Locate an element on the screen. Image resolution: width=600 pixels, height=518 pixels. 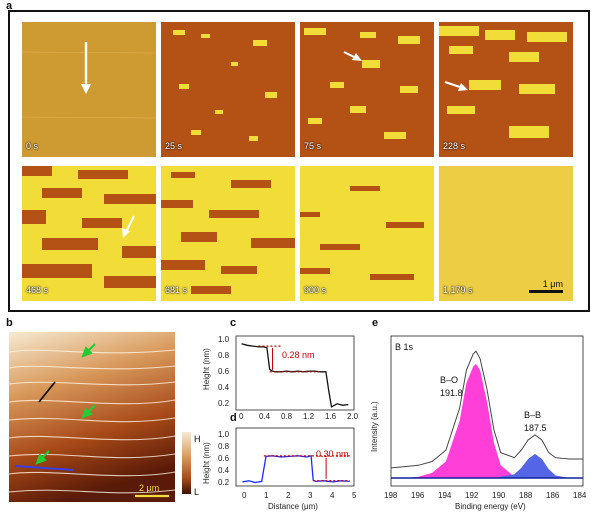
ytick-c-3: 0.4 is located at coordinates (224, 387).